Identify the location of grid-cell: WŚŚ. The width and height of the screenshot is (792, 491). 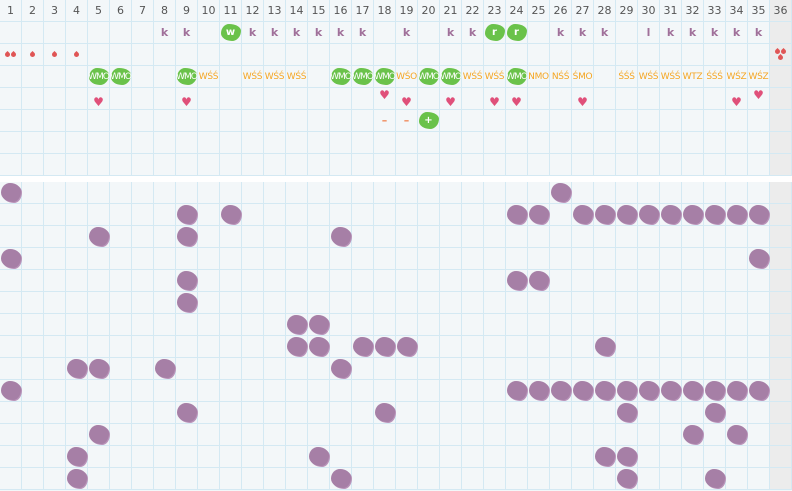
(671, 77).